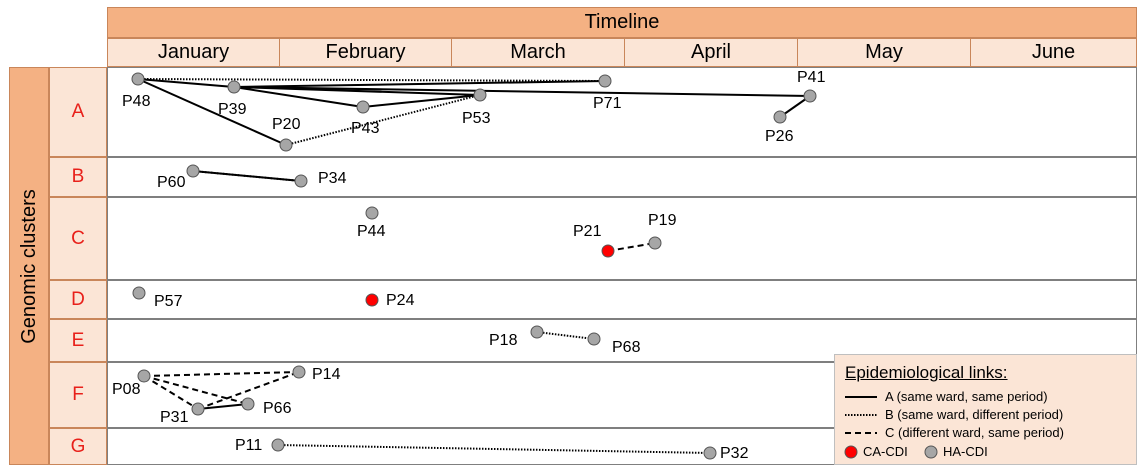  Describe the element at coordinates (400, 300) in the screenshot. I see `patient-label-p24: P24` at that location.